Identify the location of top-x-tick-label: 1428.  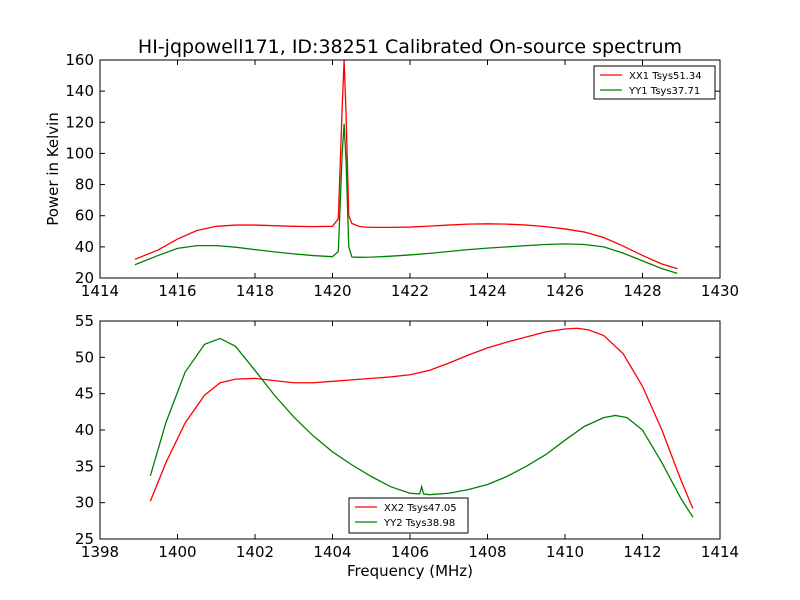
(642, 291).